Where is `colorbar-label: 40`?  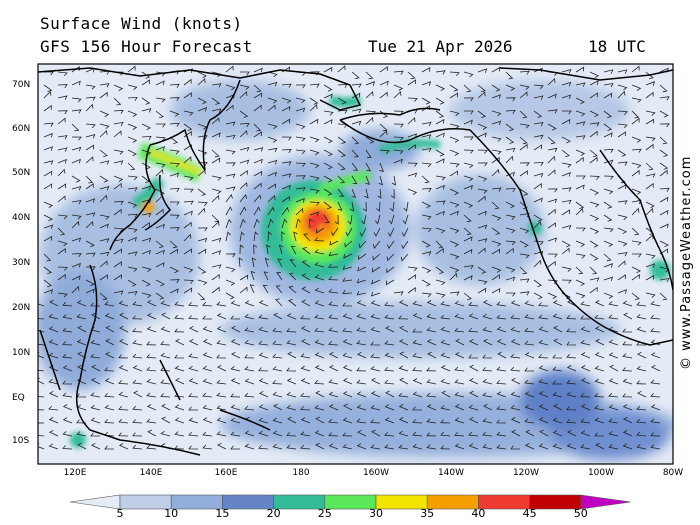 colorbar-label: 40 is located at coordinates (478, 513).